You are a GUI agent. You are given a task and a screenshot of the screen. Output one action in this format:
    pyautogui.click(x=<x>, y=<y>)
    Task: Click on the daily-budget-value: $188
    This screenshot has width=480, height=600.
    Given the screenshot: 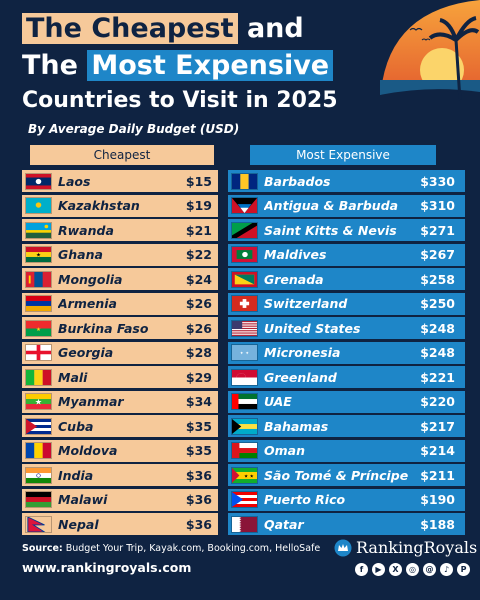 What is the action you would take?
    pyautogui.click(x=437, y=524)
    